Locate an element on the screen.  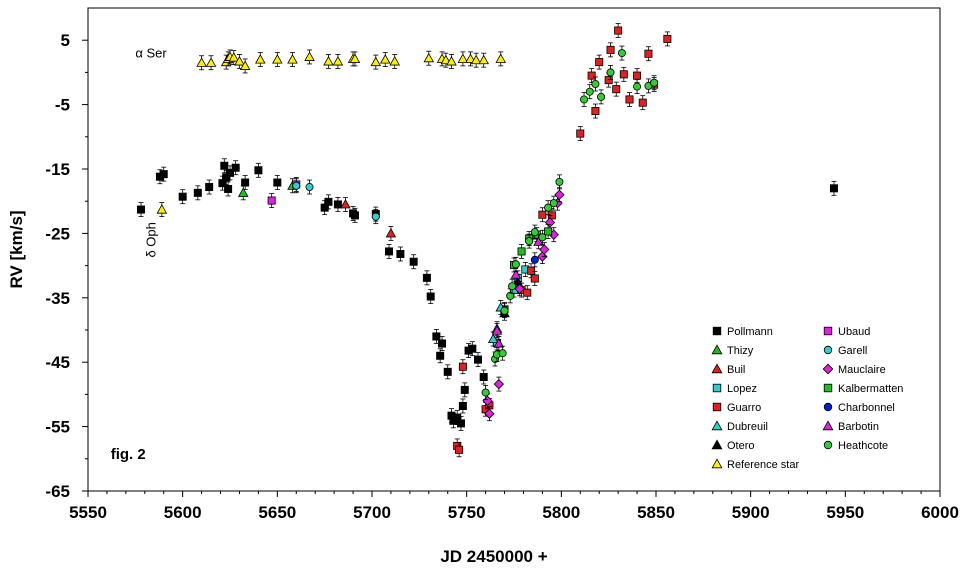
legend-item: Lopez is located at coordinates (734, 389).